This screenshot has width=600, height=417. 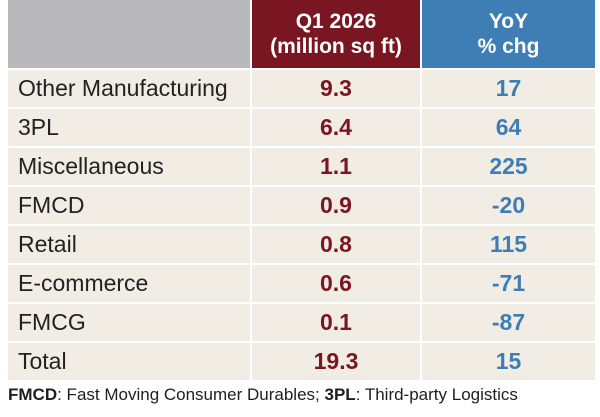 I want to click on category-cell: Miscellaneous, so click(x=129, y=167).